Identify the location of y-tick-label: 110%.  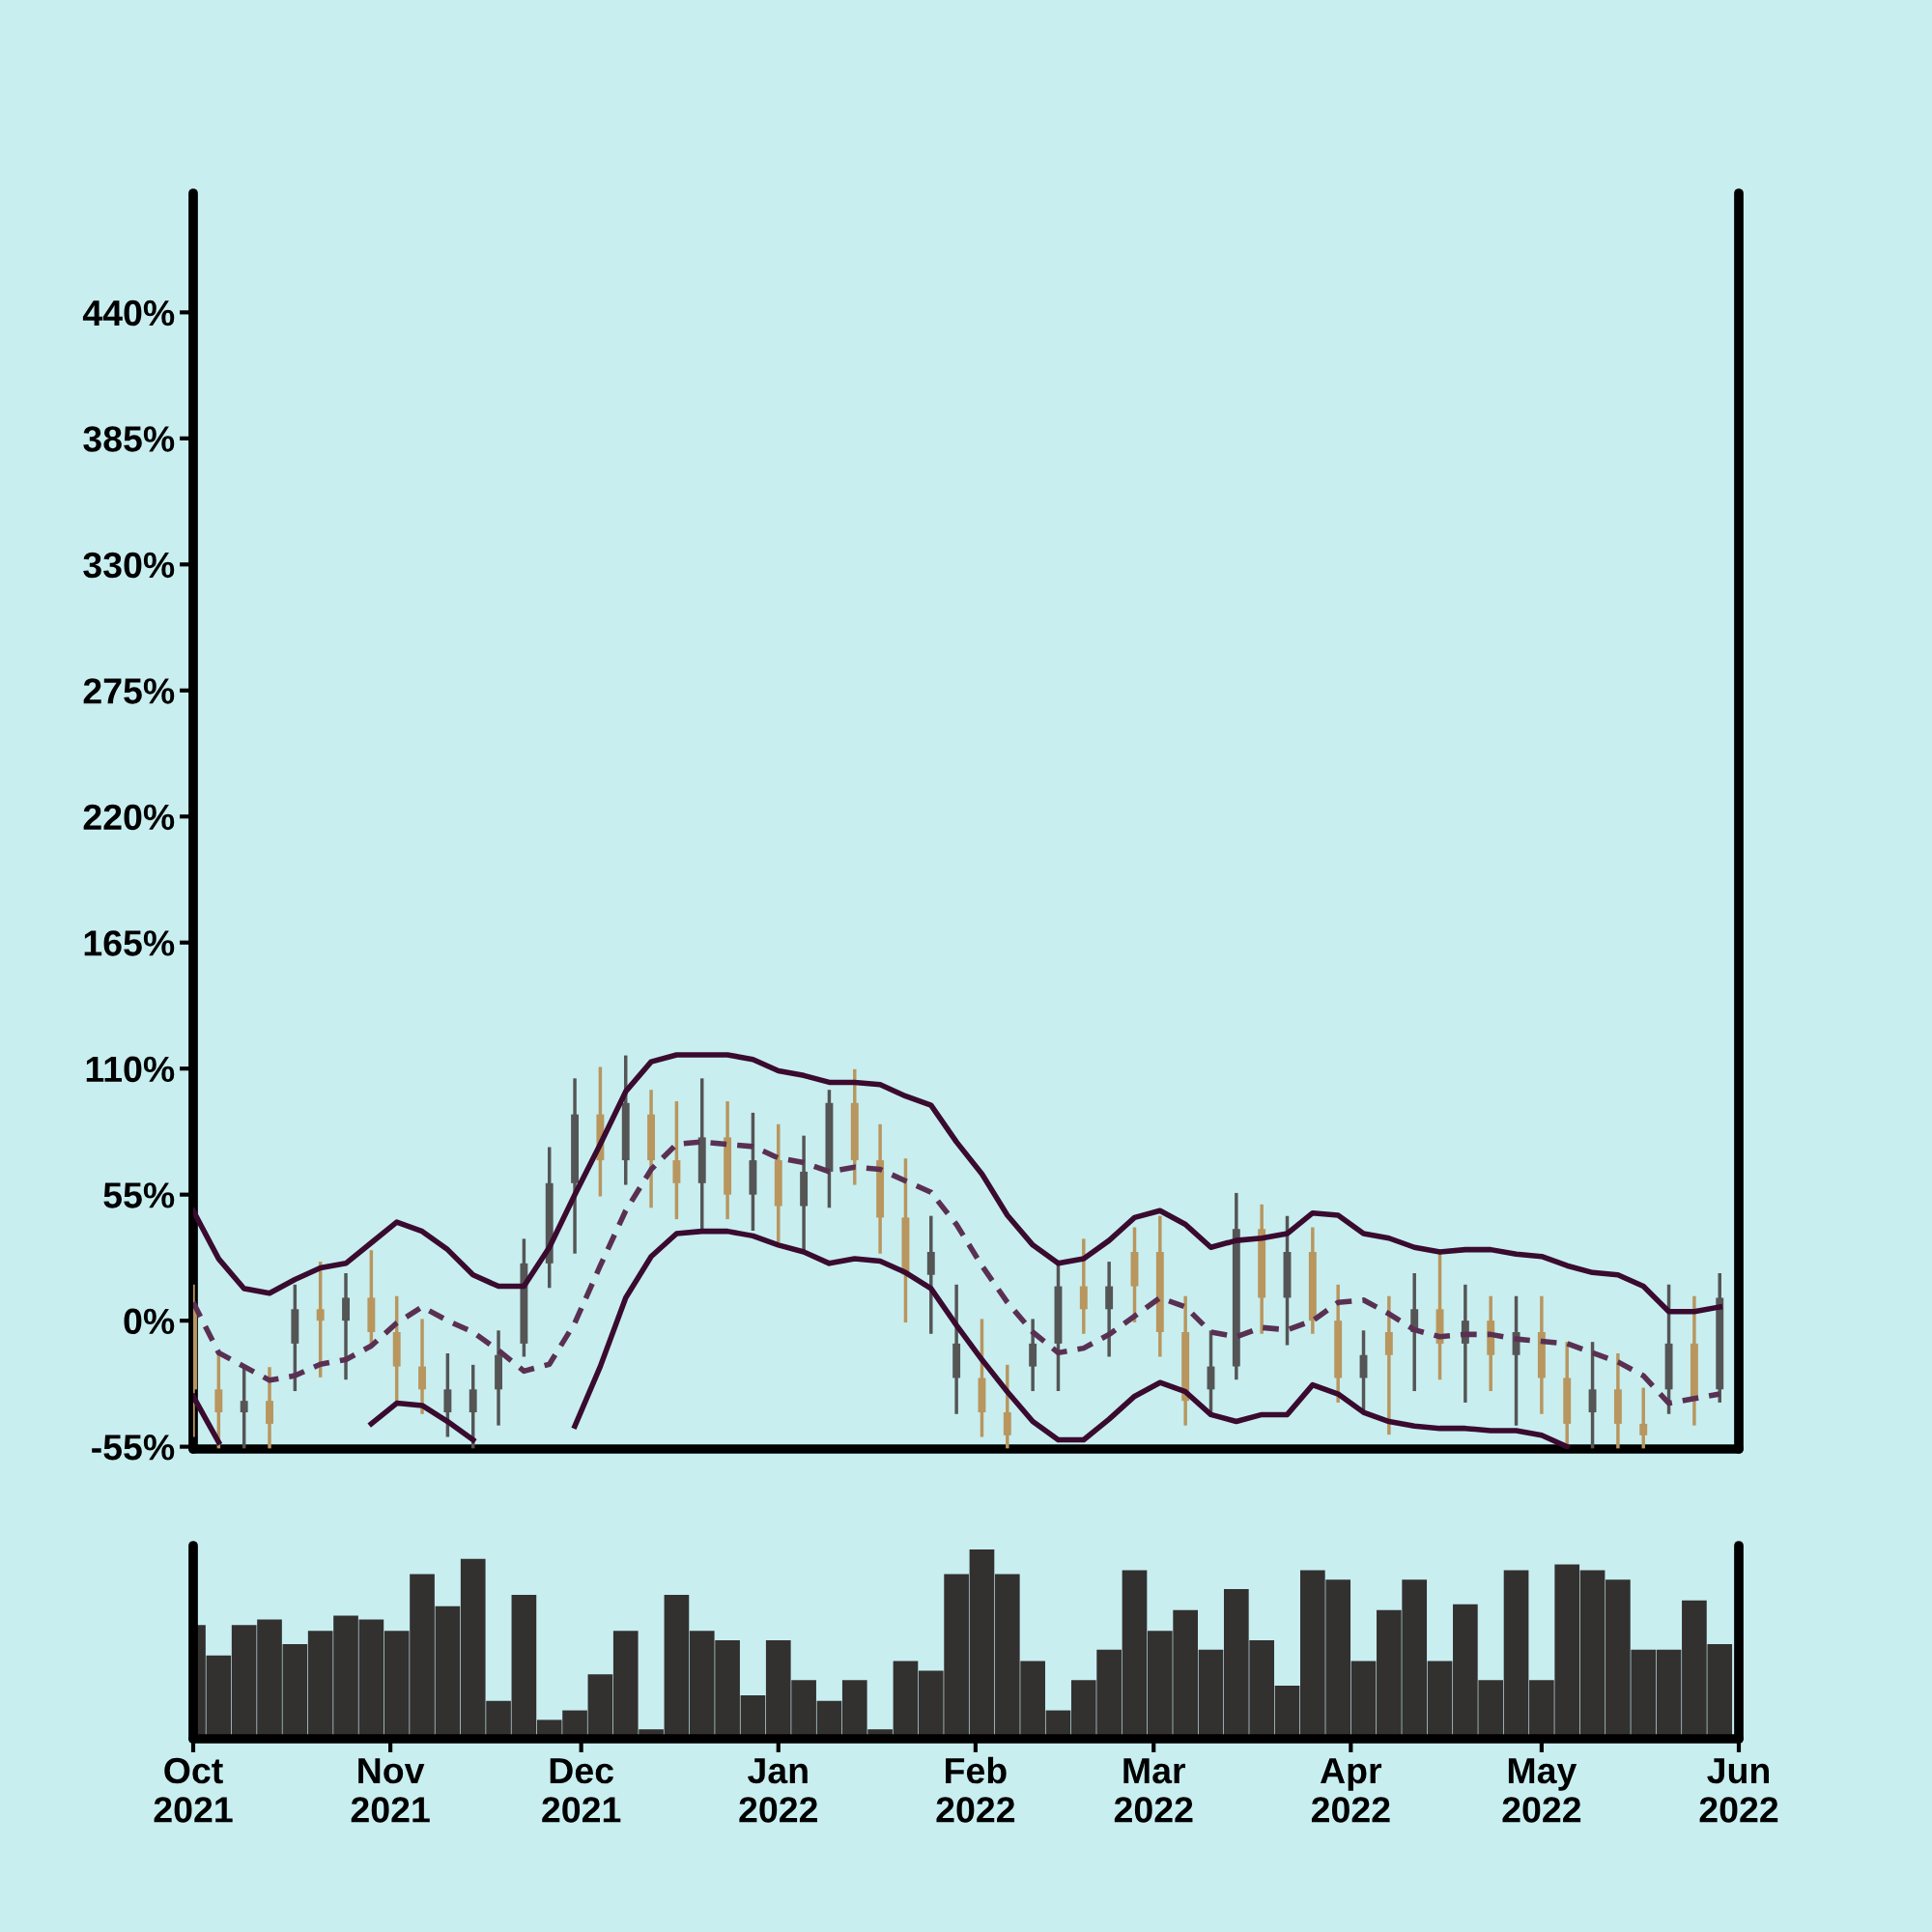
(130, 1069).